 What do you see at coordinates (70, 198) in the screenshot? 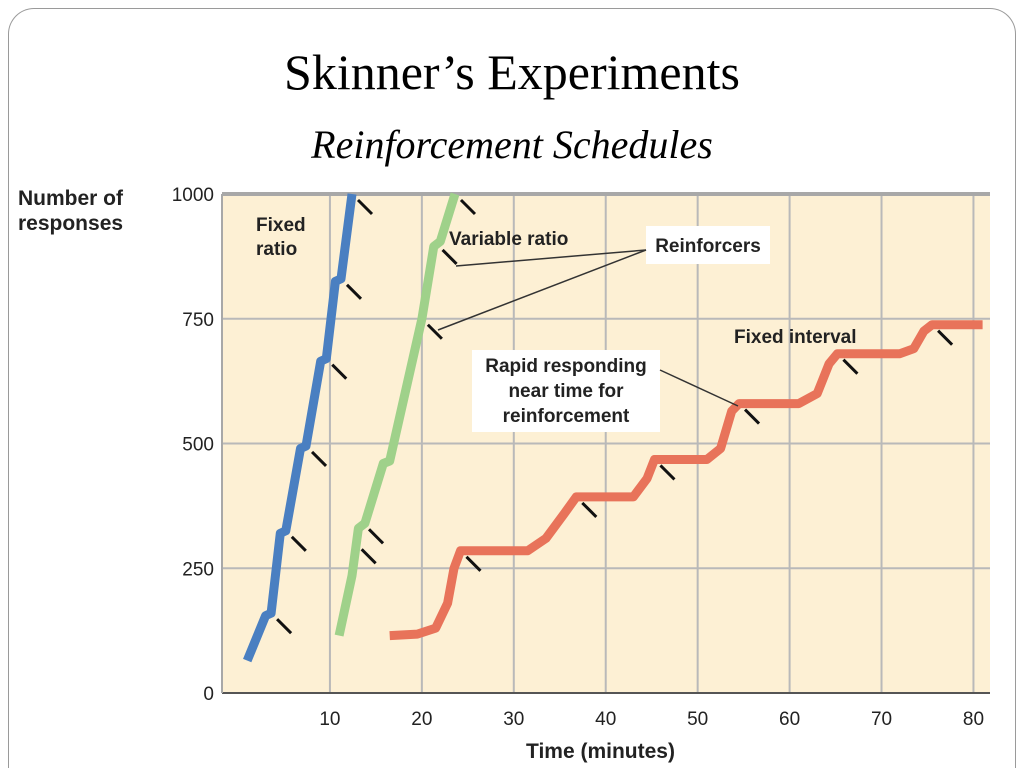
I see `y-axis-label-line1: Number of` at bounding box center [70, 198].